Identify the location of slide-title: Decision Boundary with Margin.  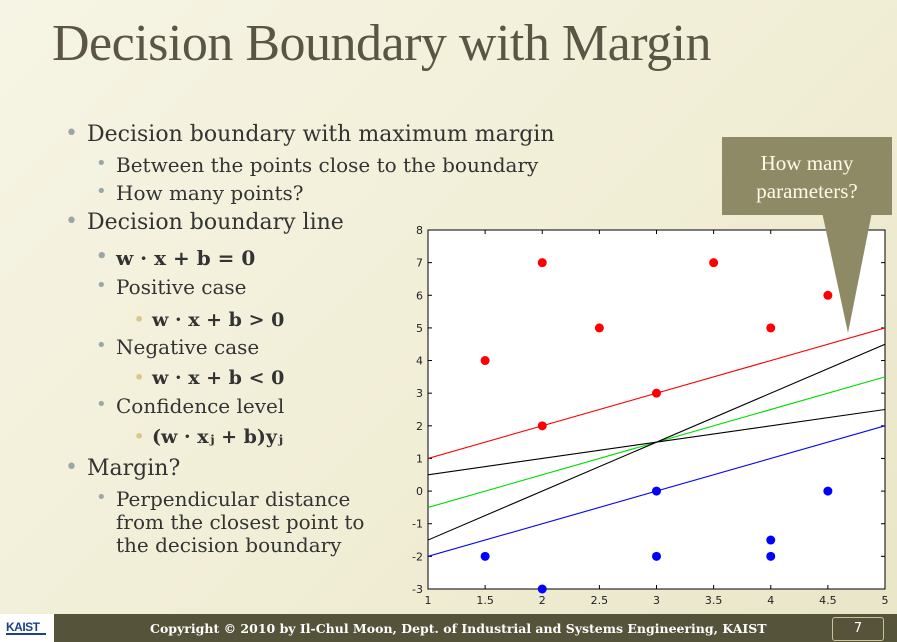
(382, 43).